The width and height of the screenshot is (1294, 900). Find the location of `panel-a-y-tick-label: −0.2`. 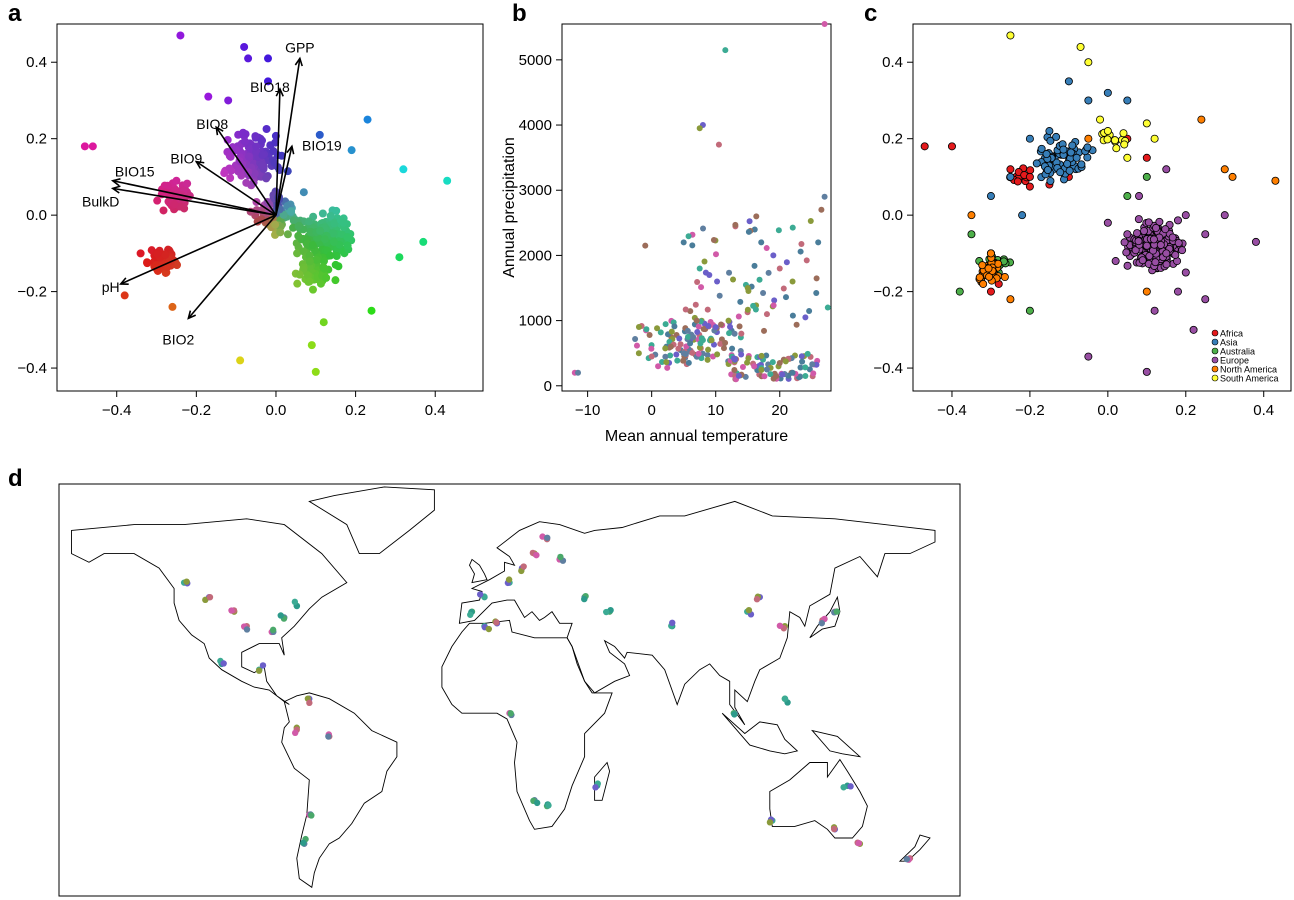

panel-a-y-tick-label: −0.2 is located at coordinates (32, 292).